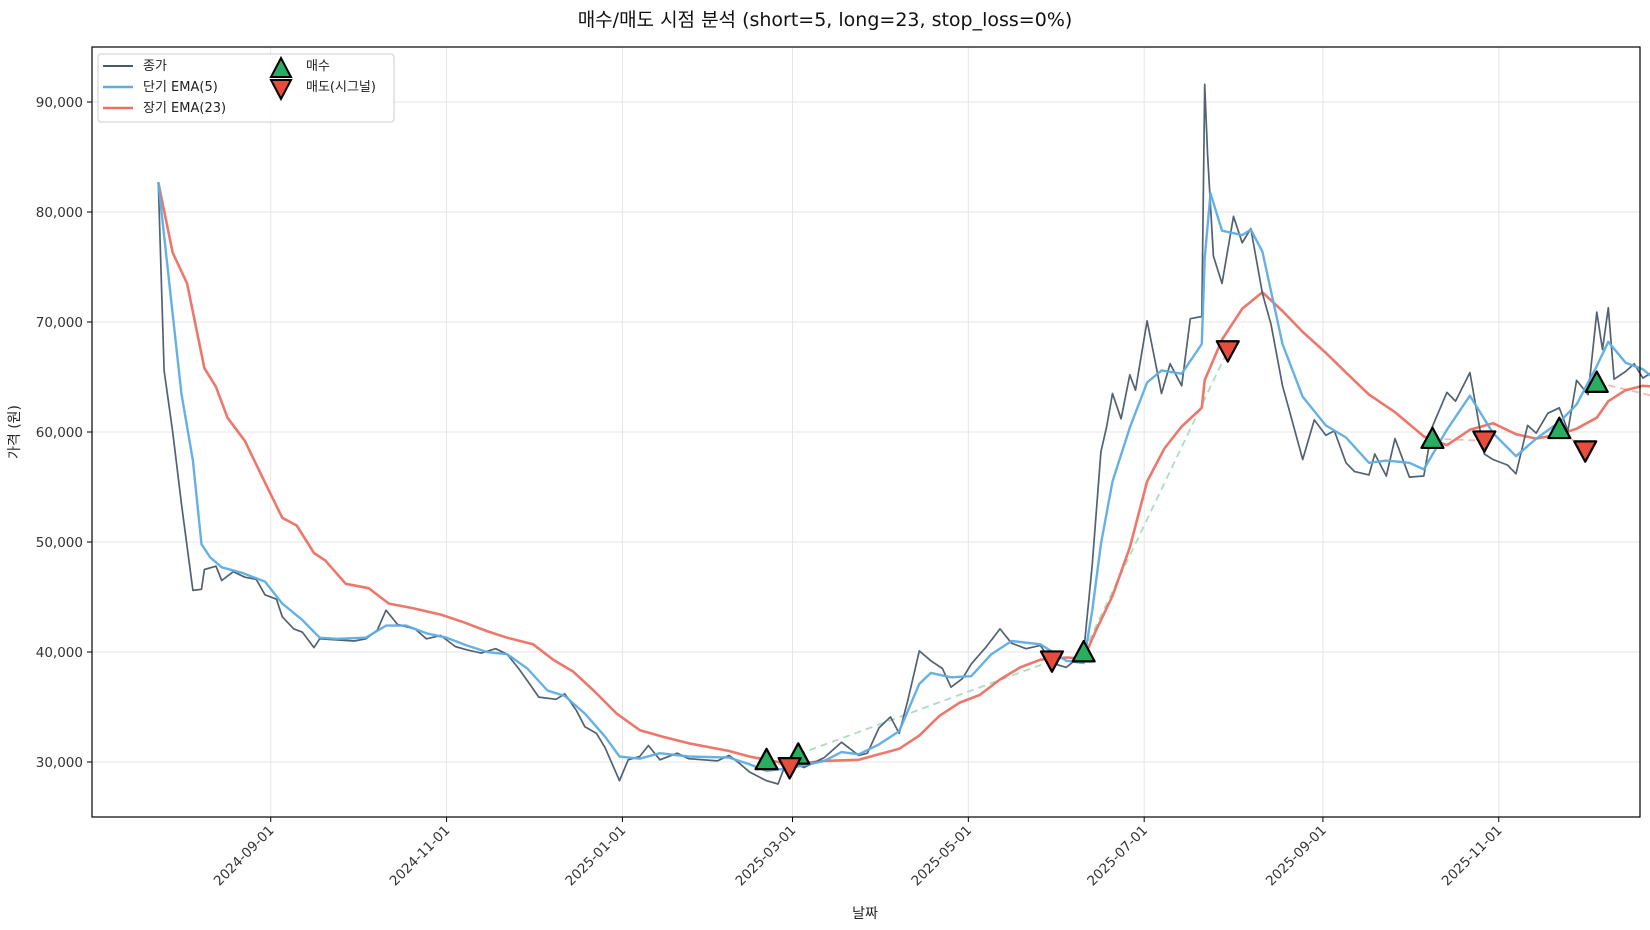  I want to click on y-tick-label: 40,000, so click(59, 653).